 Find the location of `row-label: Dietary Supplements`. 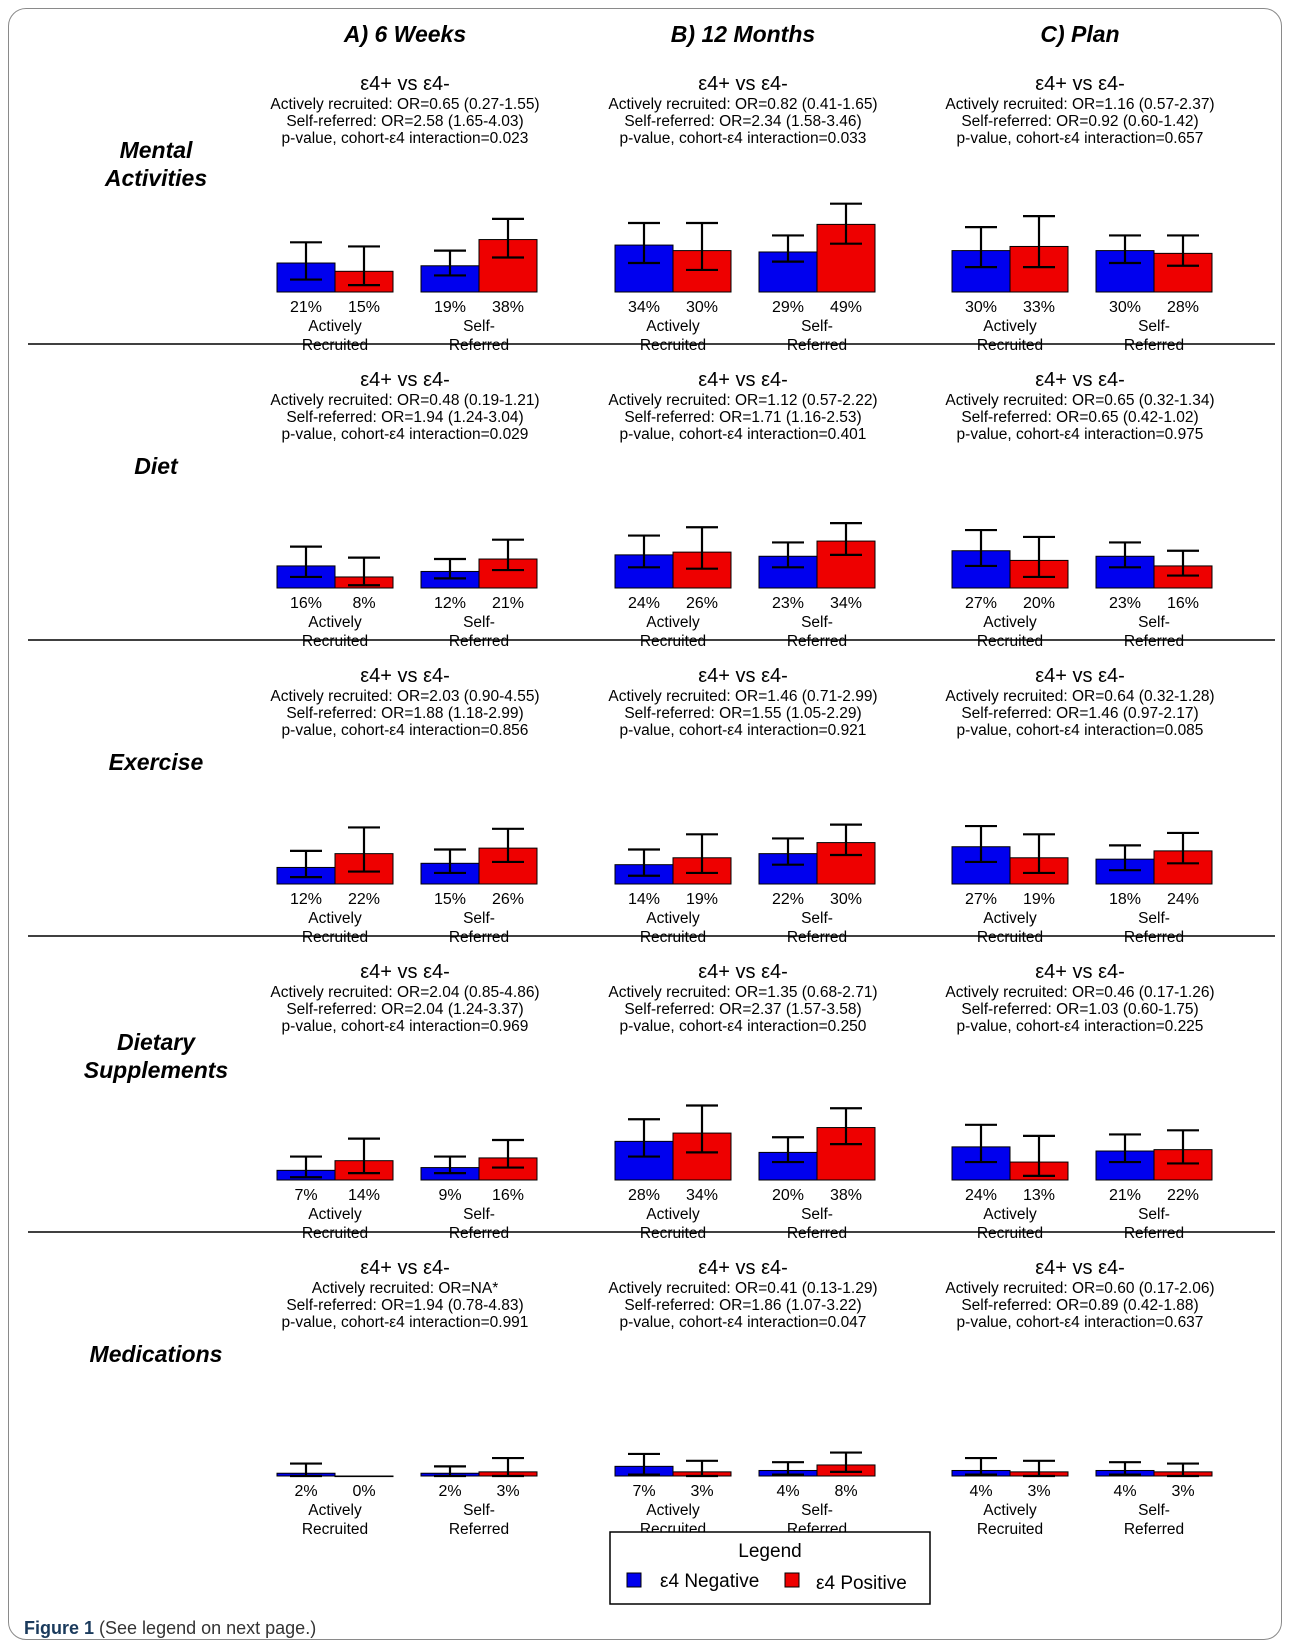

row-label: Dietary Supplements is located at coordinates (156, 1056).